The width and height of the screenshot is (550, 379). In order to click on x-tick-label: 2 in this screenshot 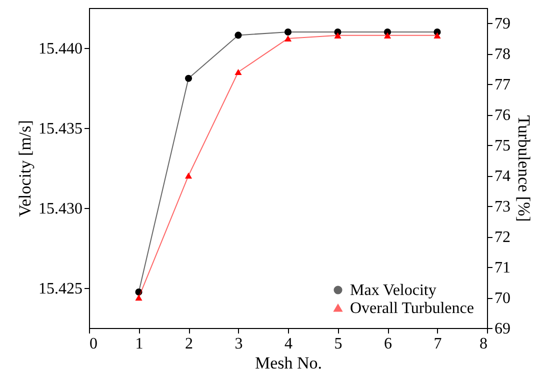, I will do `click(189, 344)`.